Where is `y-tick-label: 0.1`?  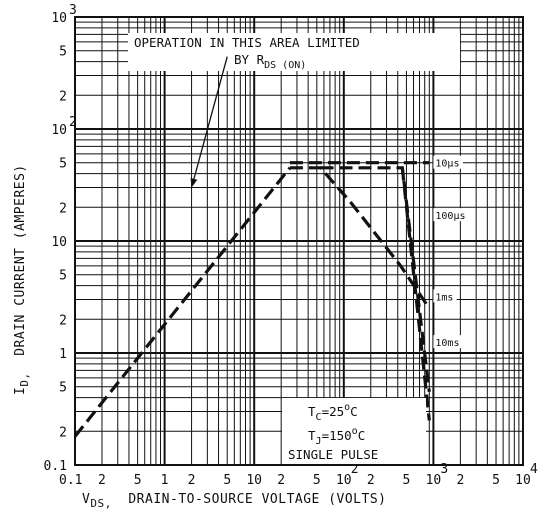
y-tick-label: 0.1 is located at coordinates (55, 466).